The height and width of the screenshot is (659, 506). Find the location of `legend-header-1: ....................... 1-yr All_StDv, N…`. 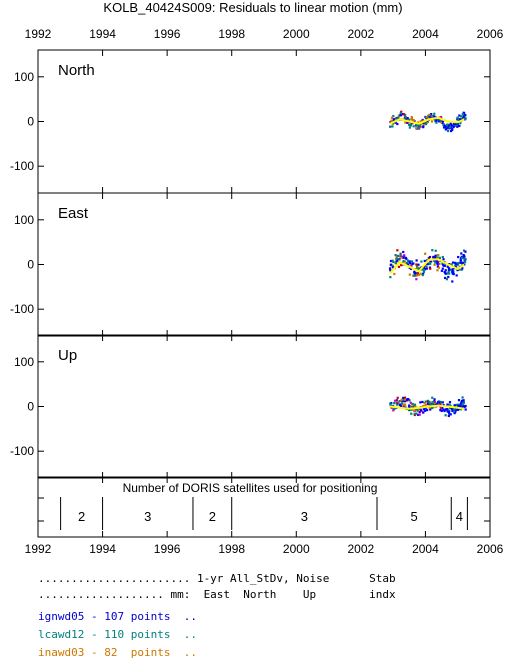

legend-header-1: ....................... 1-yr All_StDv, N… is located at coordinates (217, 578).